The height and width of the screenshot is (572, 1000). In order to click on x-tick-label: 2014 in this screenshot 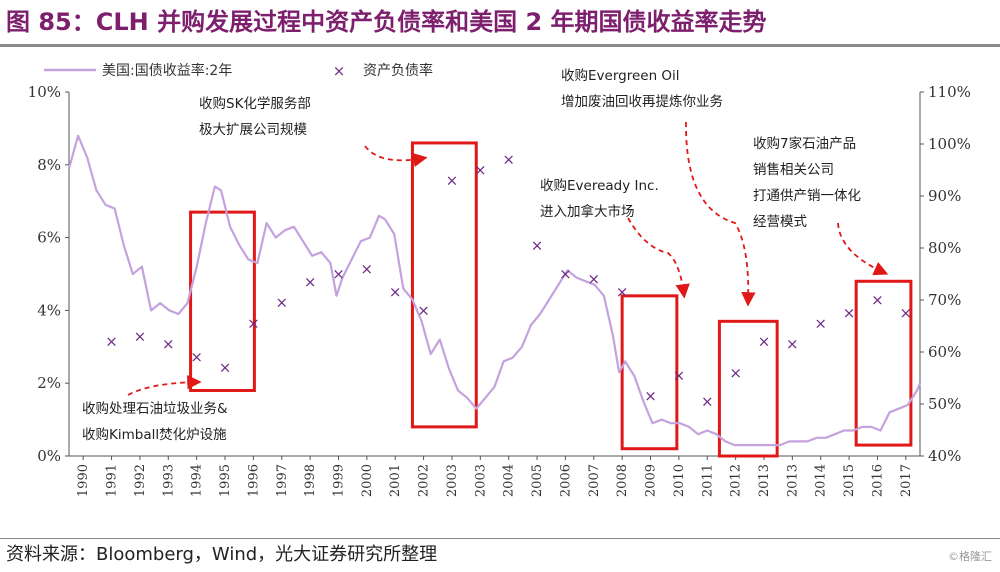, I will do `click(821, 480)`.